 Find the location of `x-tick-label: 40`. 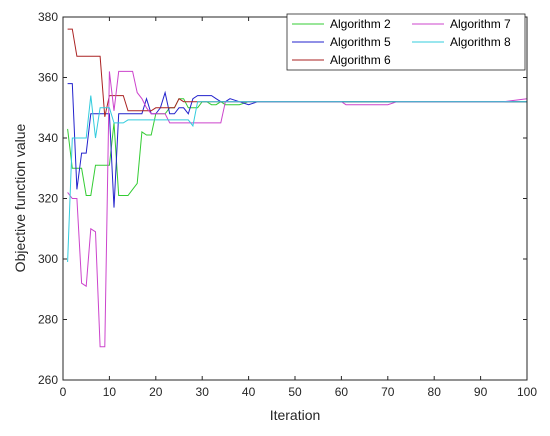

x-tick-label: 40 is located at coordinates (249, 392).